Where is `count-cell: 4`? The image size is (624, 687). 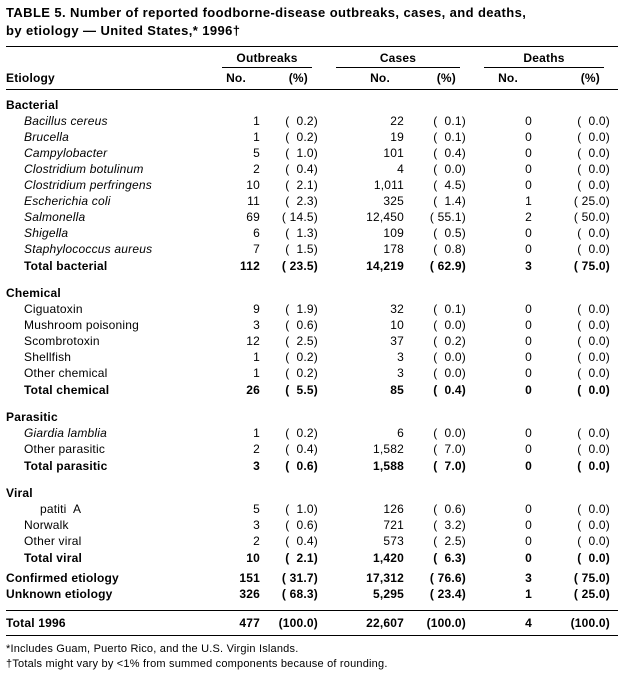
count-cell: 4 is located at coordinates (503, 623).